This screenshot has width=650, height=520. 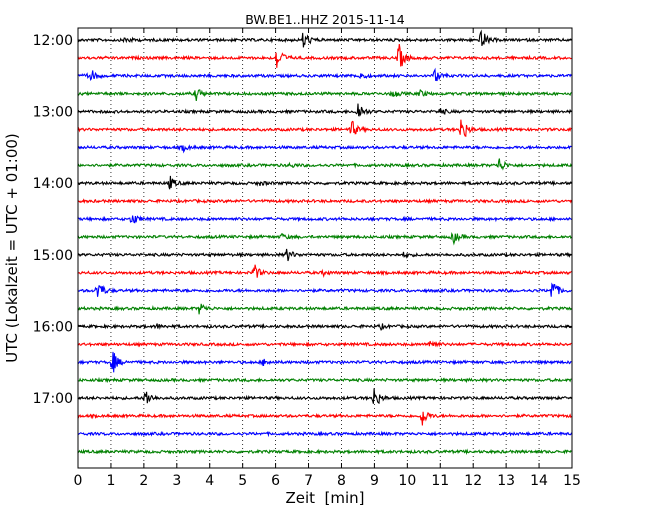 I want to click on trace-14:15, so click(x=325, y=201).